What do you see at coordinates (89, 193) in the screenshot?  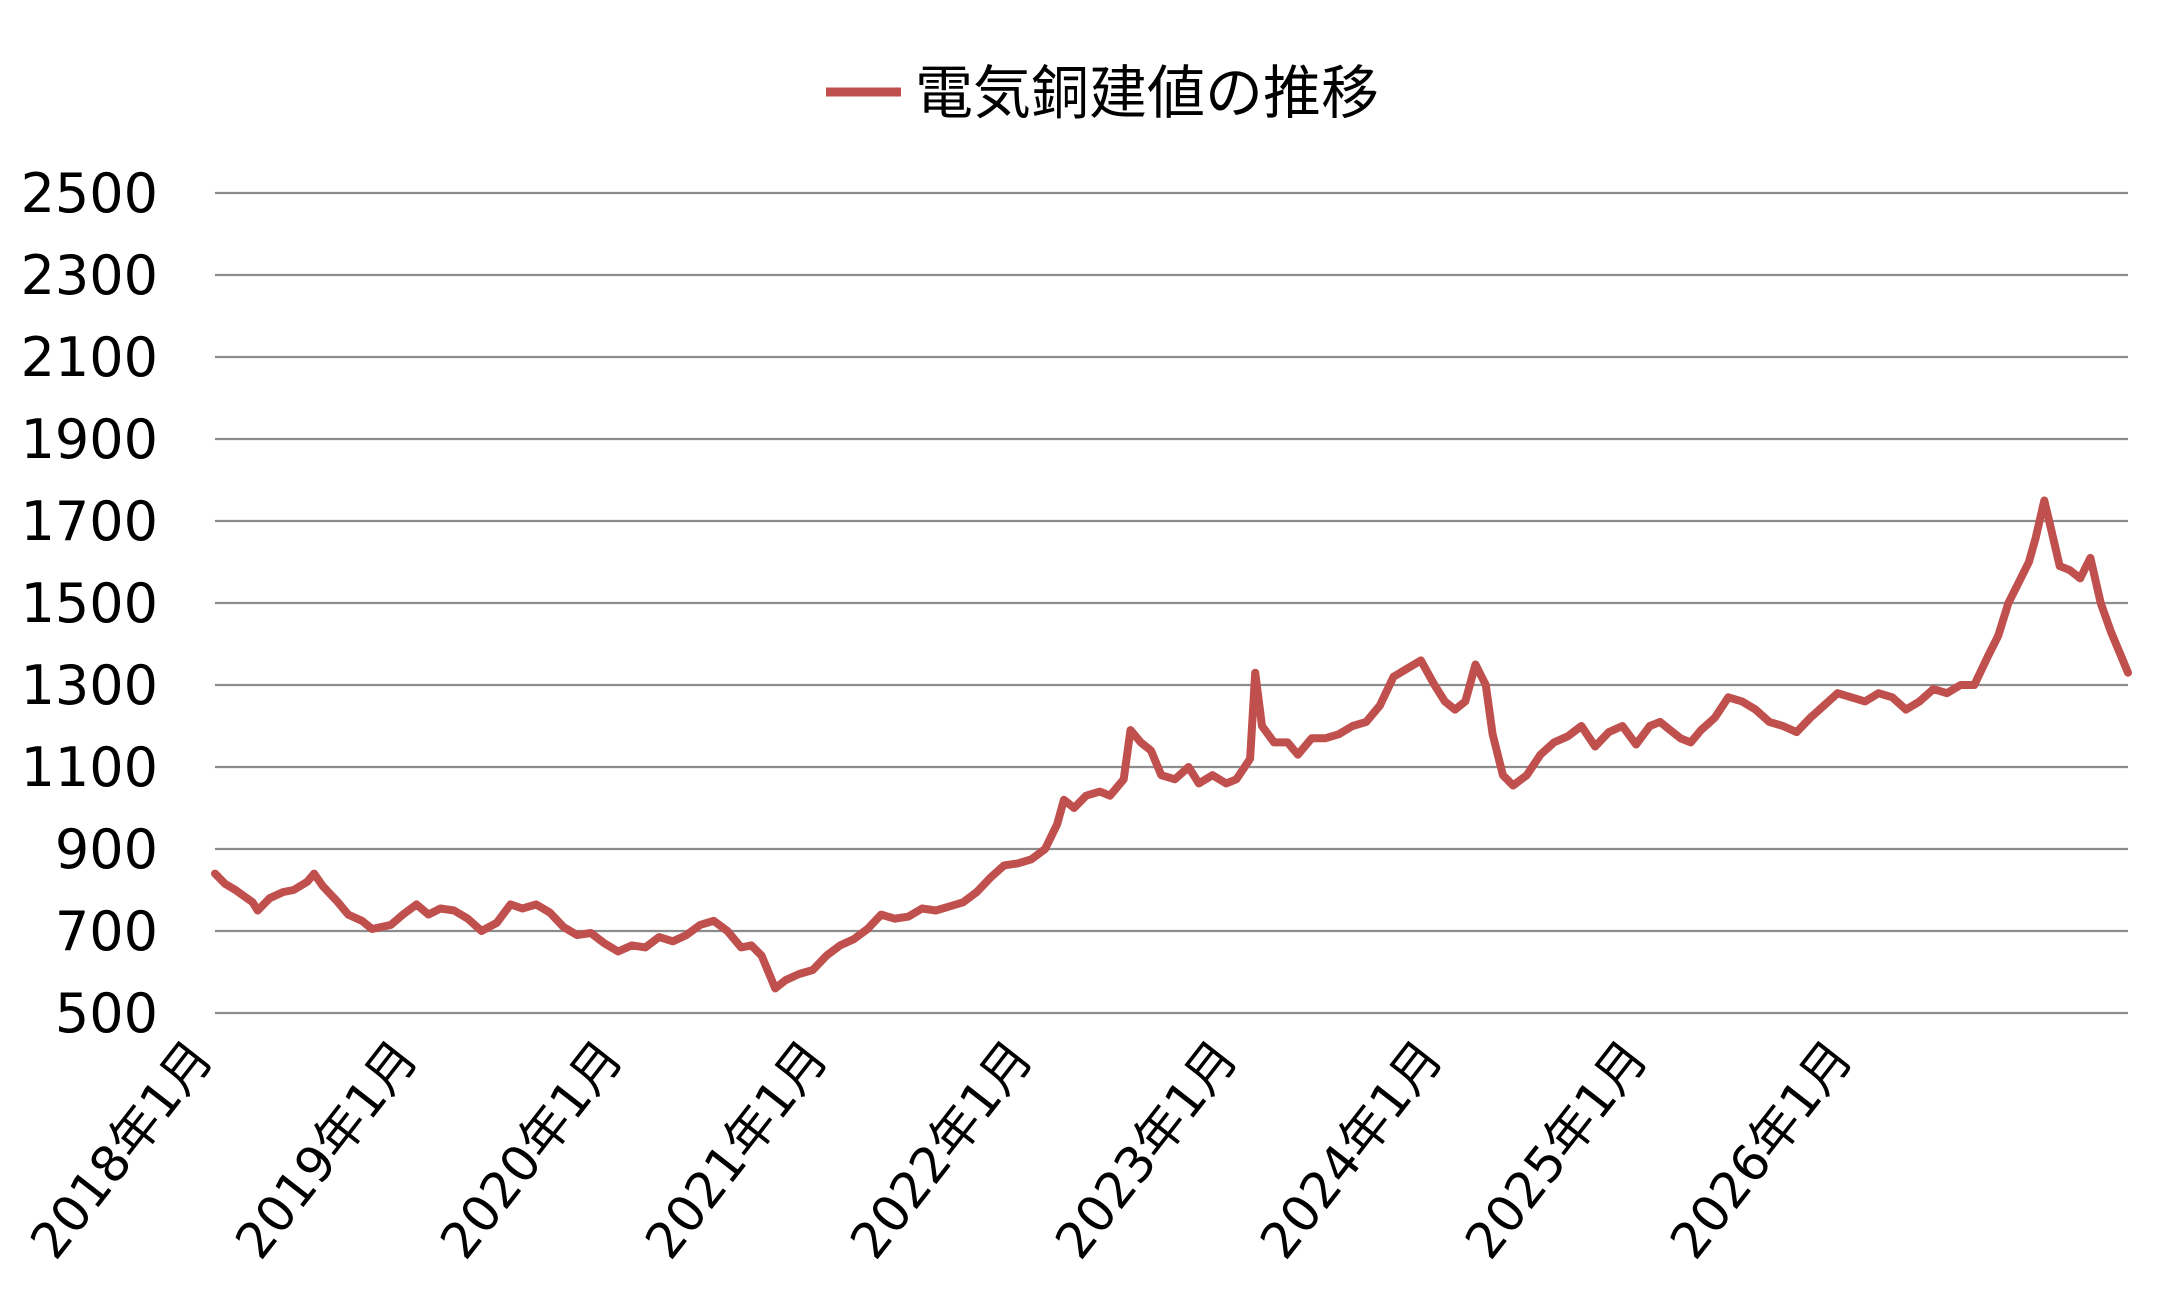 I see `y-tick-label: 2500` at bounding box center [89, 193].